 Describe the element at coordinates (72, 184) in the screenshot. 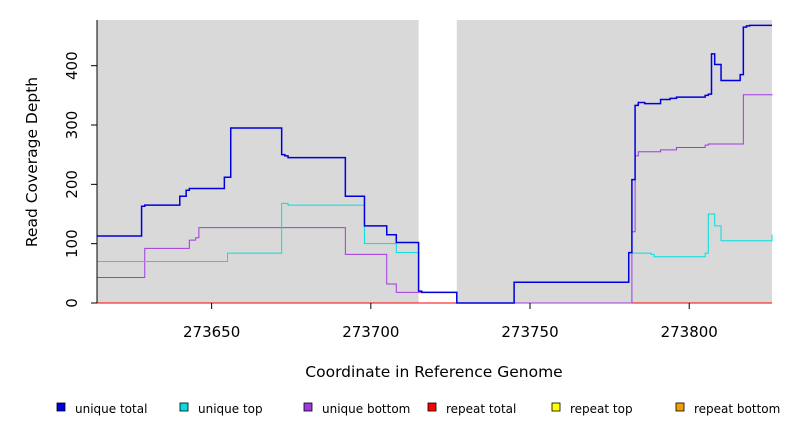

I see `y-tick-label: 200` at that location.